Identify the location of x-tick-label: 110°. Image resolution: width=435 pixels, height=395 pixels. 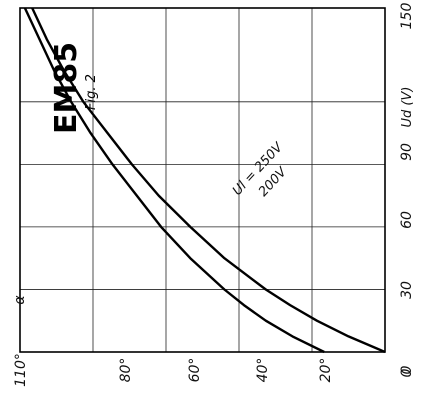
(21, 370).